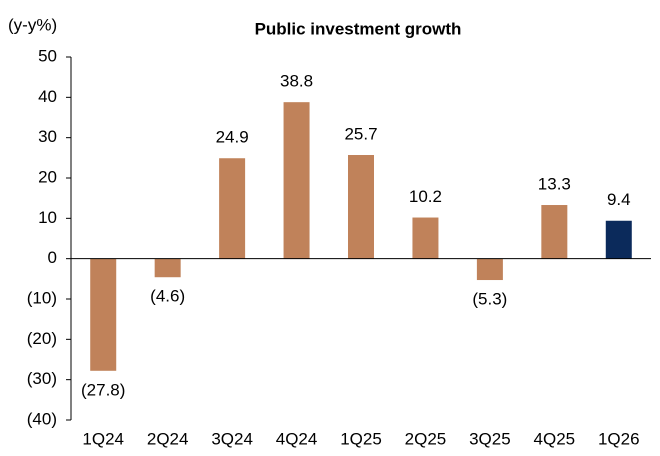 The width and height of the screenshot is (660, 456). I want to click on chart-title: Public investment growth, so click(358, 28).